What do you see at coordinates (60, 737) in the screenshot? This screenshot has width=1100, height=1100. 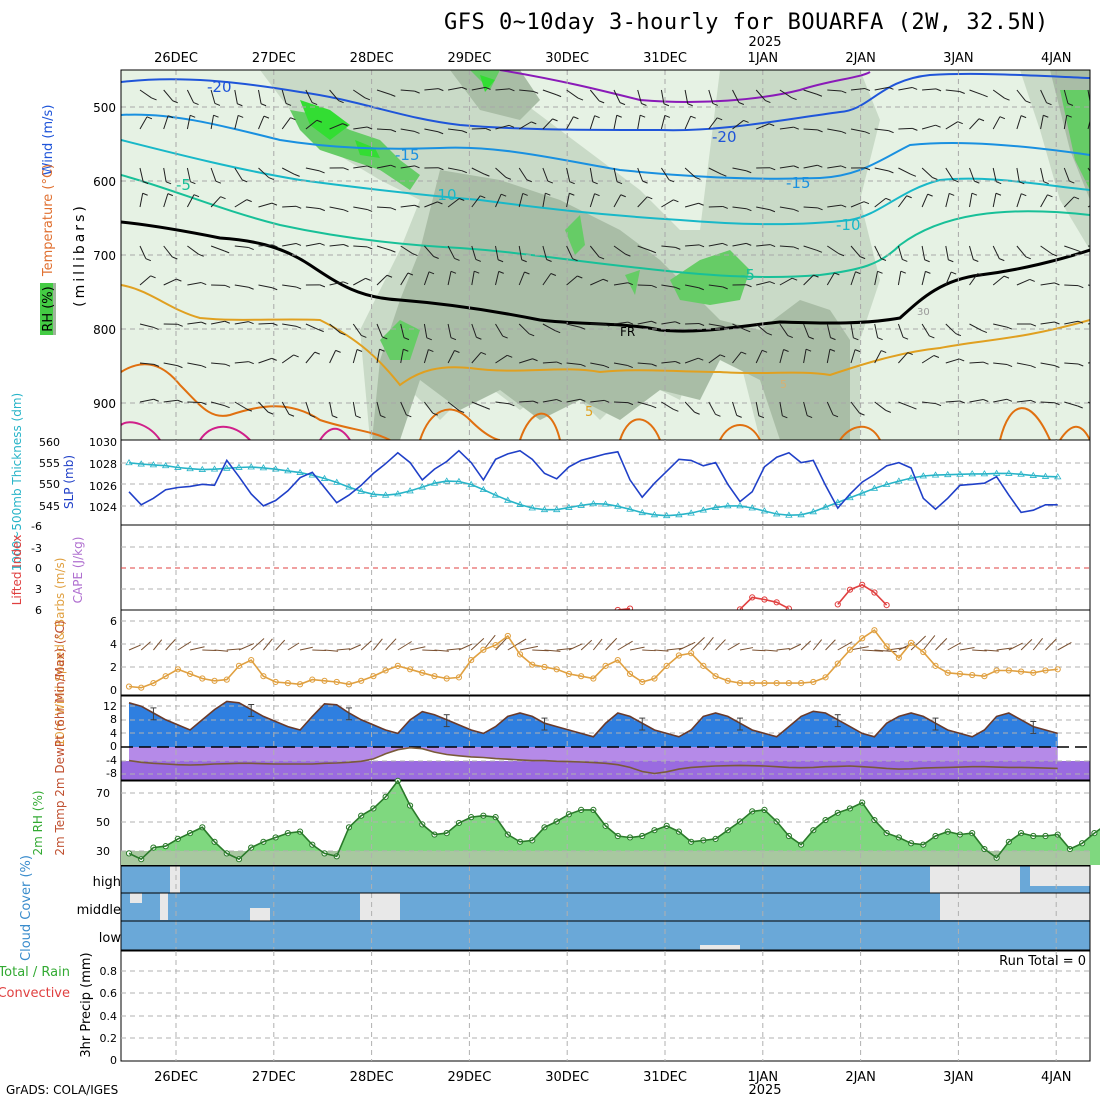 I see `temp2m-label: 2m Temp 2m DewPt (6hr Min/Max) (°C)` at bounding box center [60, 737].